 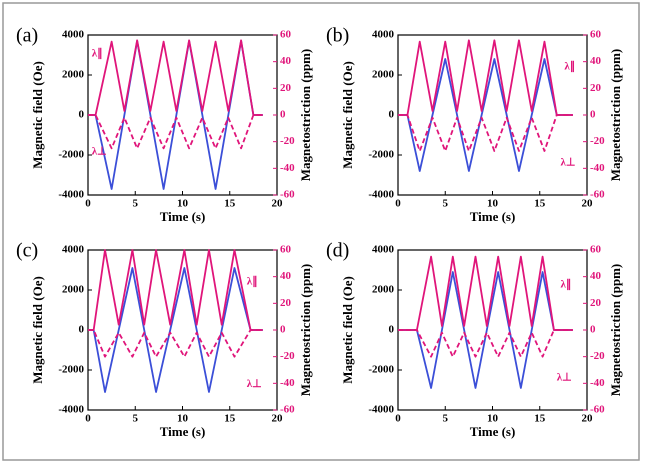 What do you see at coordinates (27, 36) in the screenshot?
I see `panel-label: (a)` at bounding box center [27, 36].